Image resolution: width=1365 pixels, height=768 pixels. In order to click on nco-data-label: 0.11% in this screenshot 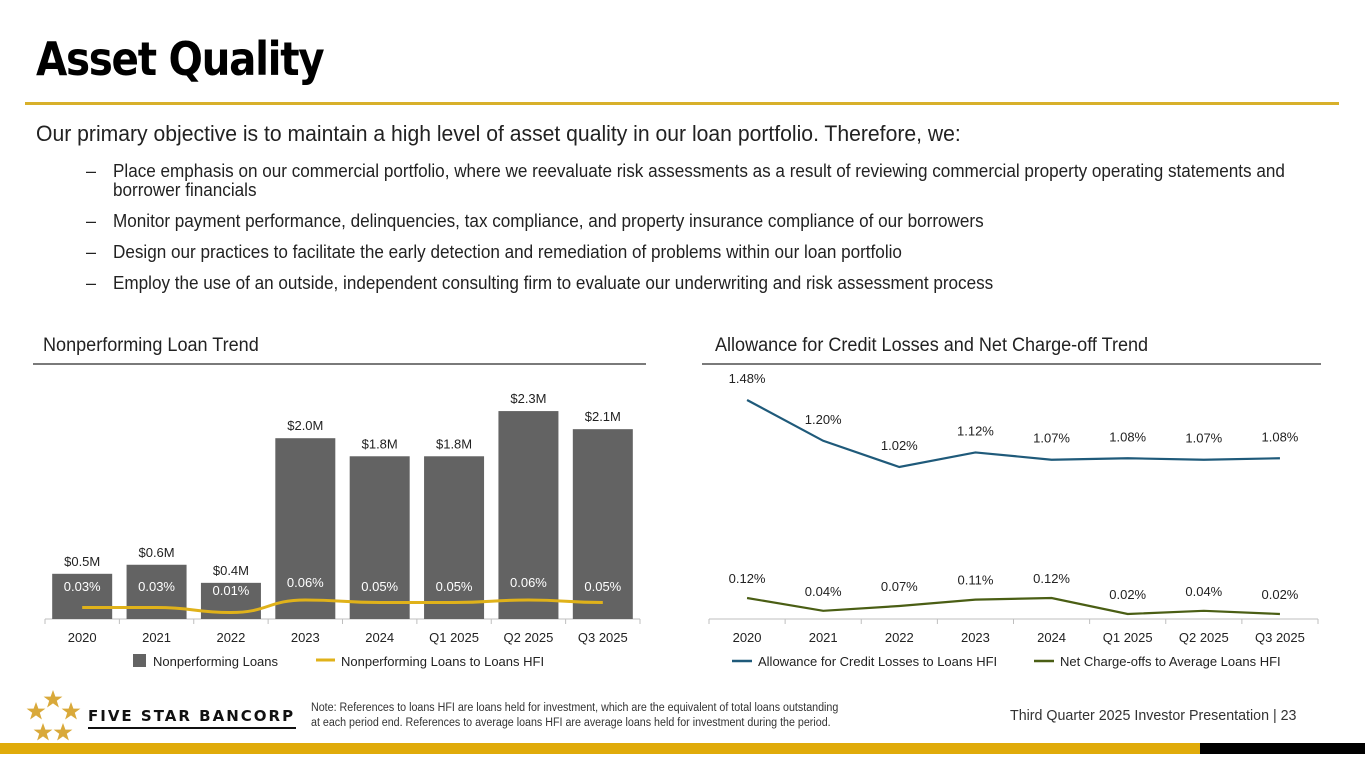, I will do `click(975, 580)`.